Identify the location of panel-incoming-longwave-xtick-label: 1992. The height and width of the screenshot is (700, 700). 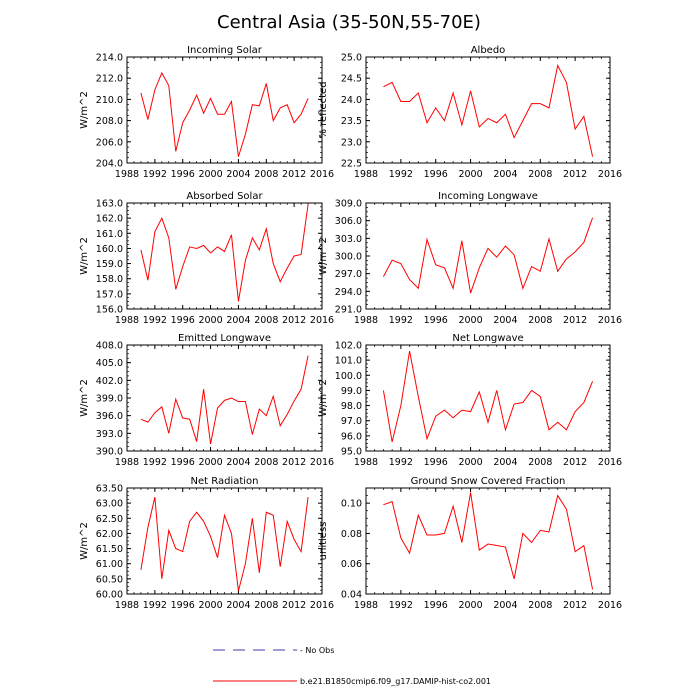
(401, 320).